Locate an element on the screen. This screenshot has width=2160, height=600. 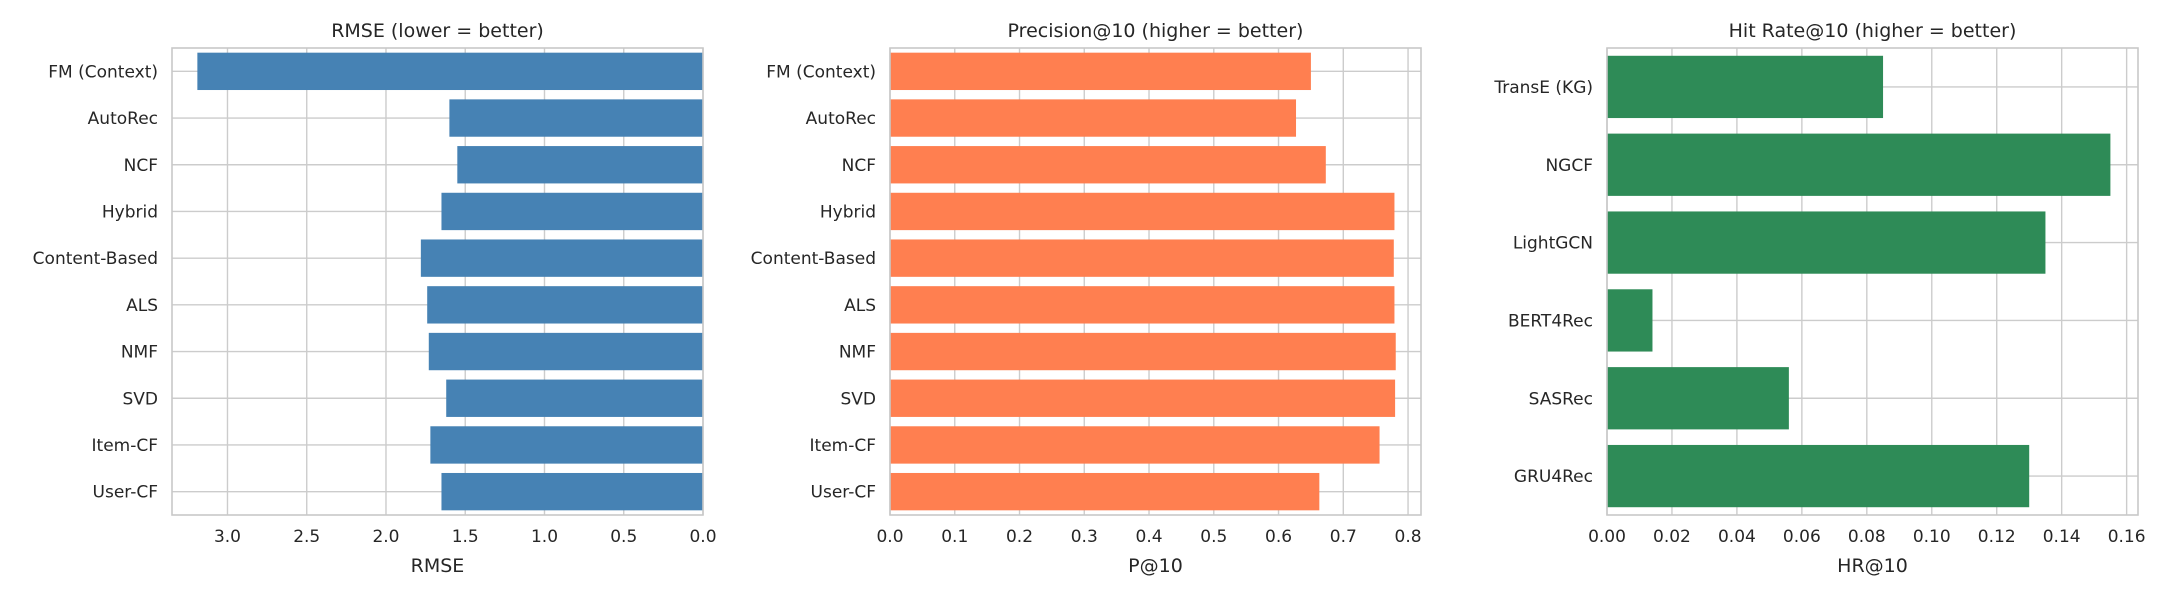
y-tick-label: TransE (KG) is located at coordinates (1543, 88).